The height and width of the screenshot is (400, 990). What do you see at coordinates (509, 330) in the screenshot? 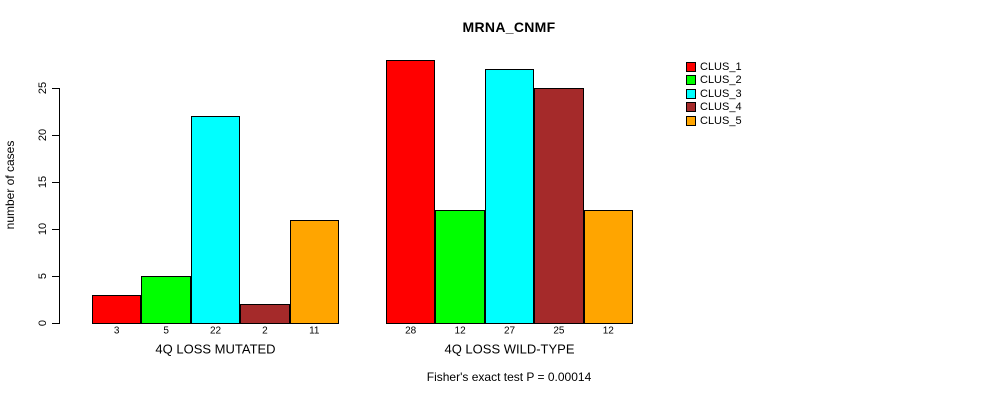
I see `bar-value-label: 27` at bounding box center [509, 330].